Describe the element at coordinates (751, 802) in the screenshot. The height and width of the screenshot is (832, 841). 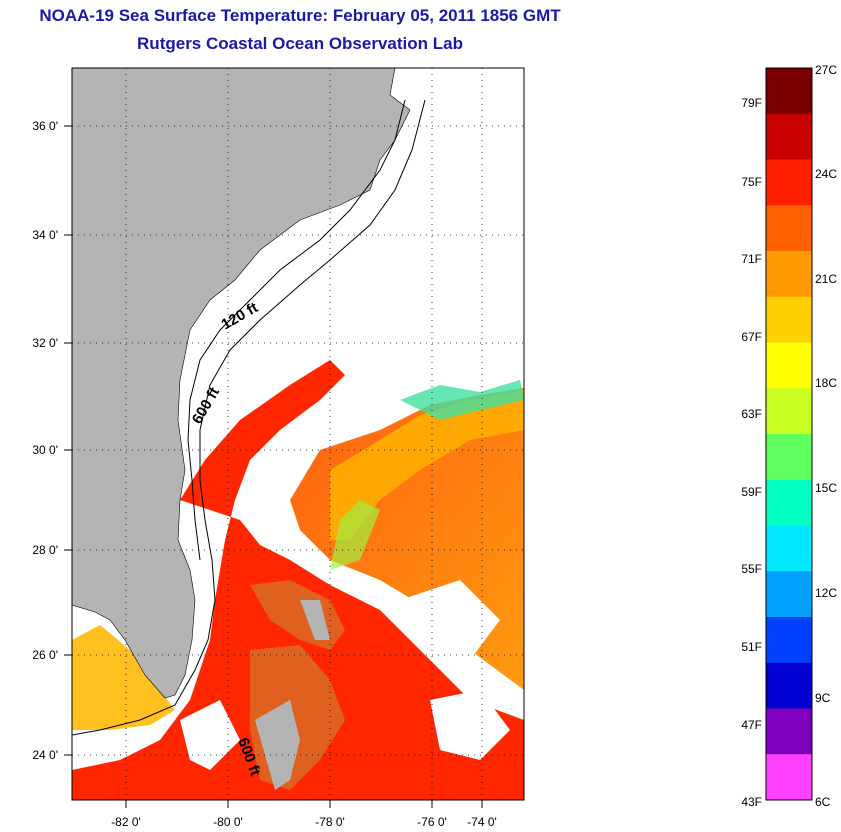
I see `f-label: 43F` at that location.